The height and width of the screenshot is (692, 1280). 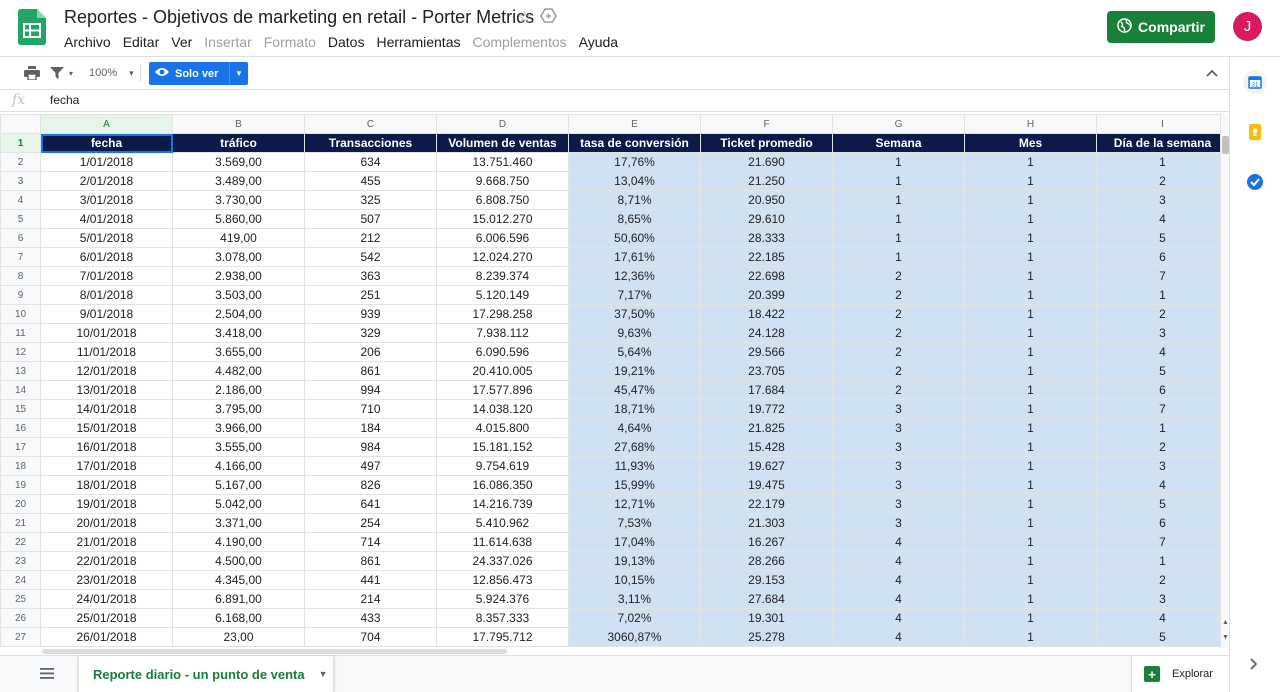 I want to click on cell-c: 507, so click(x=371, y=219).